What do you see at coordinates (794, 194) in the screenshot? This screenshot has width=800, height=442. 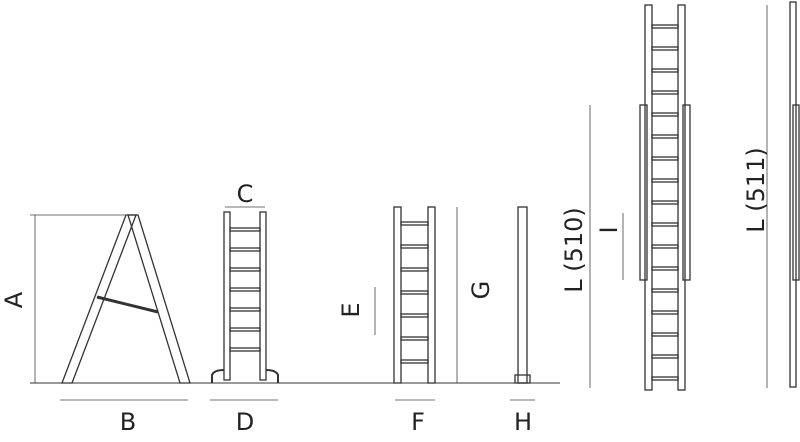 I see `extension-side-view` at bounding box center [794, 194].